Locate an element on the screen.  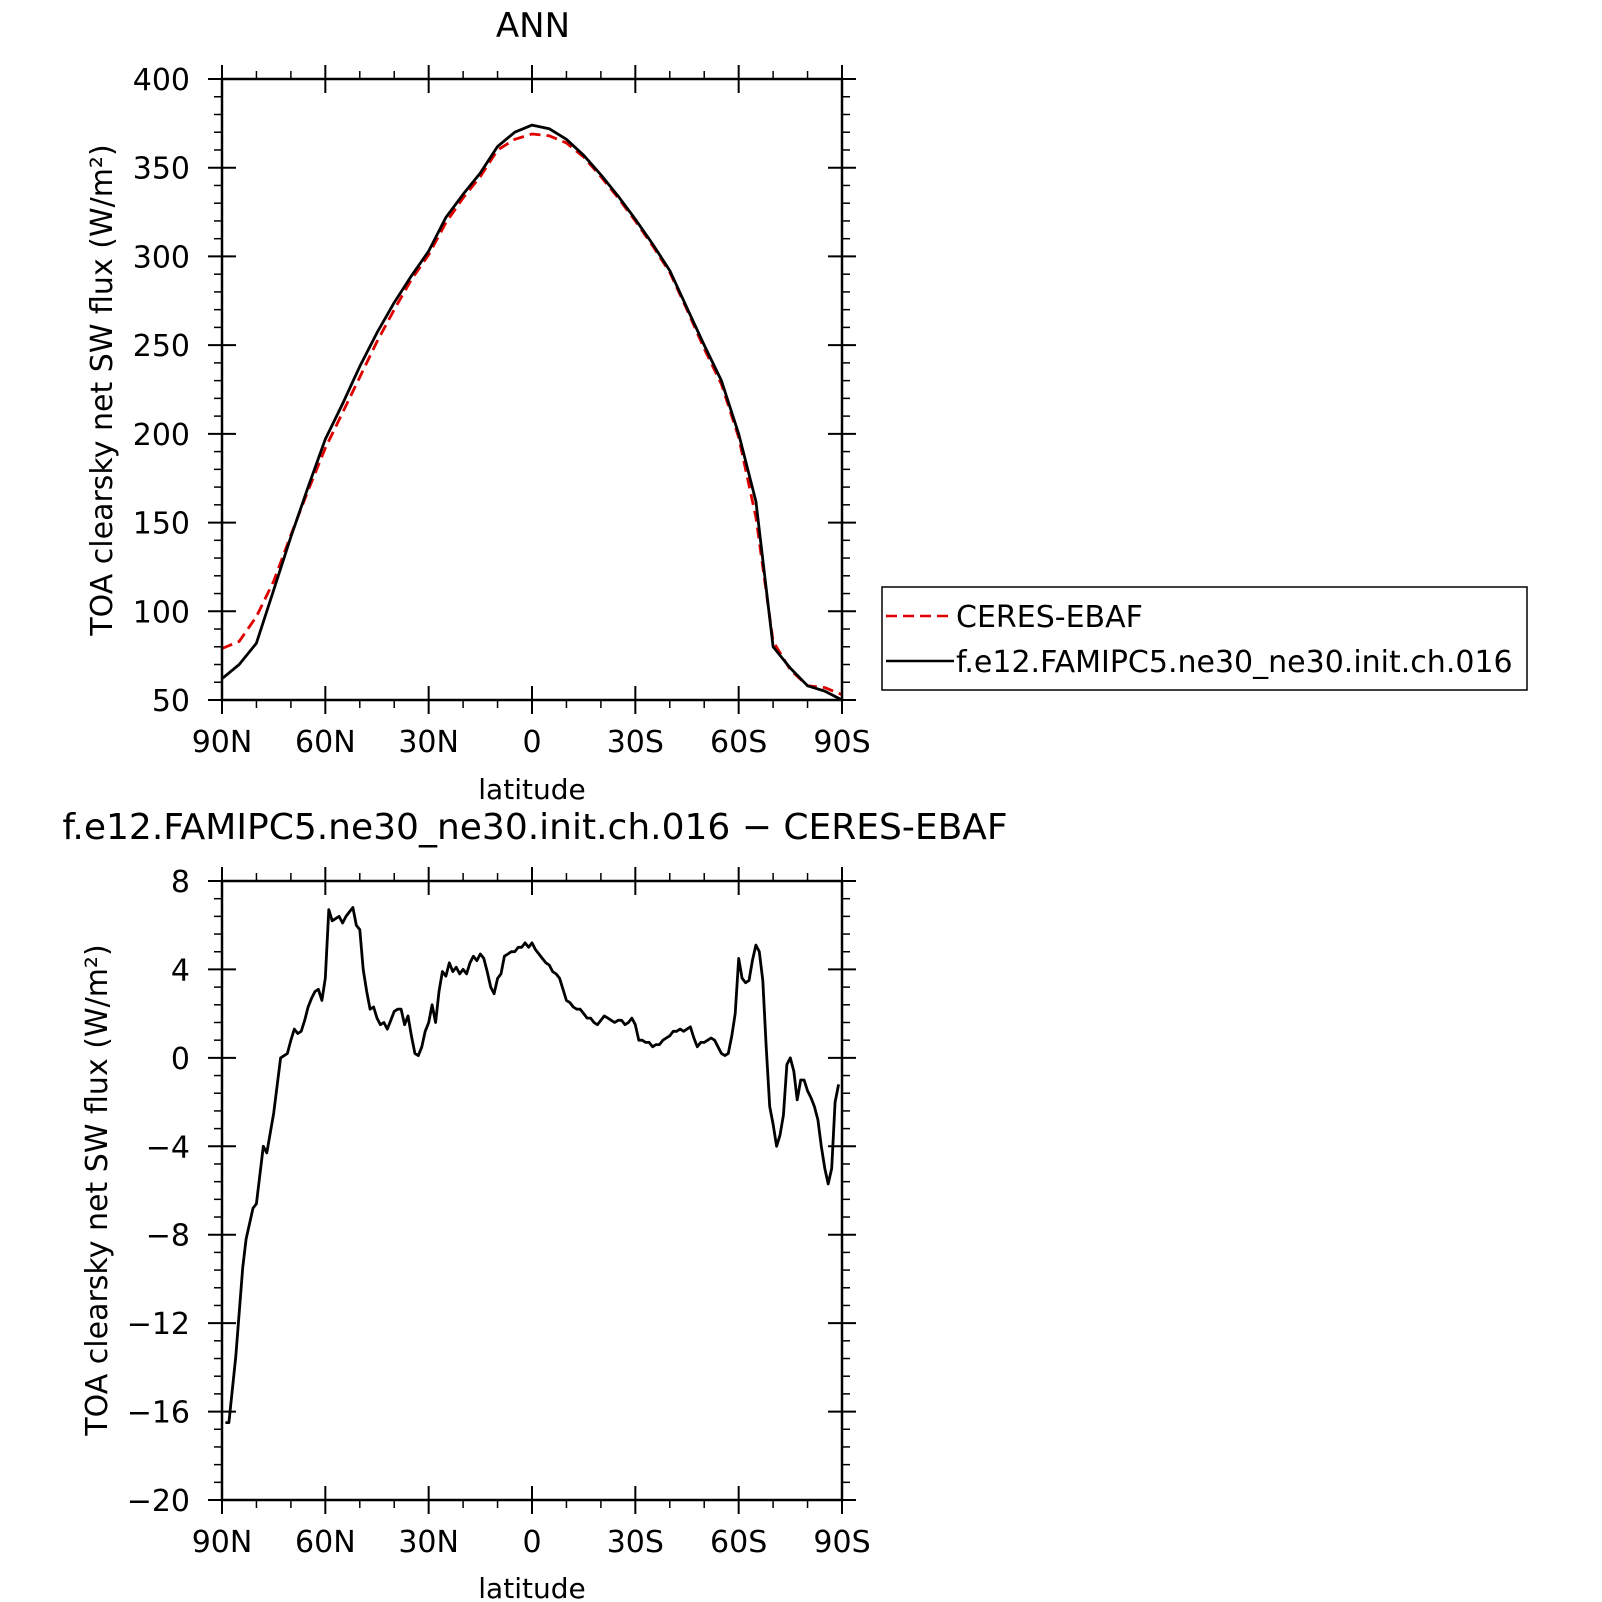
top-y-tick-label: 400 is located at coordinates (161, 80).